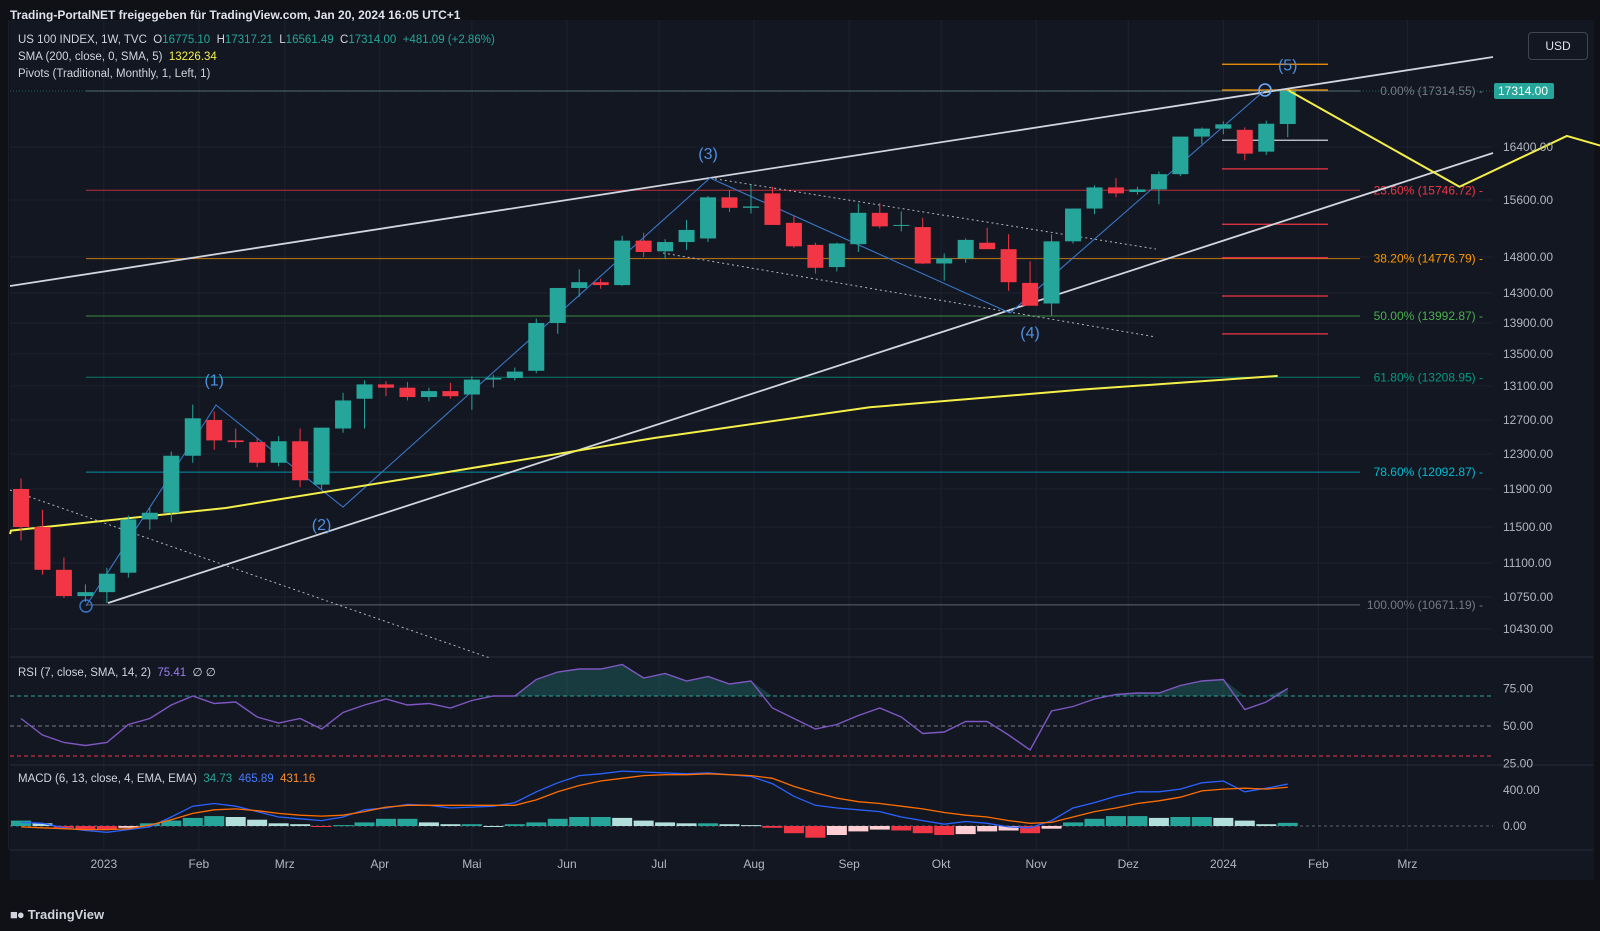  Describe the element at coordinates (1528, 200) in the screenshot. I see `price-tick-label: 15600.00` at that location.